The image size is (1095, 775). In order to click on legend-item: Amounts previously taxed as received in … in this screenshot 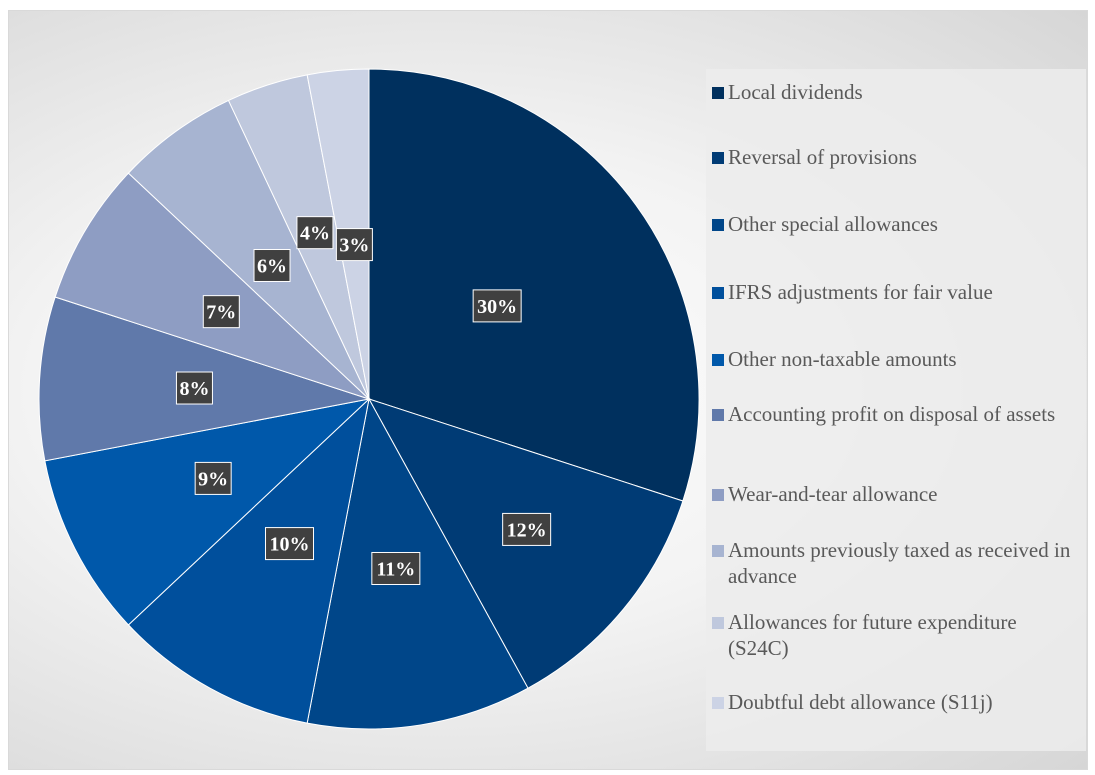, I will do `click(896, 563)`.